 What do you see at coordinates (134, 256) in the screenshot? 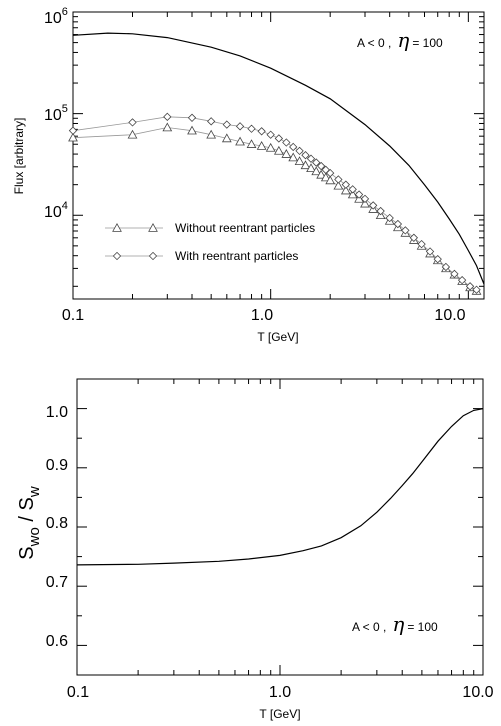
I see `legend-sample-with-reentrant` at bounding box center [134, 256].